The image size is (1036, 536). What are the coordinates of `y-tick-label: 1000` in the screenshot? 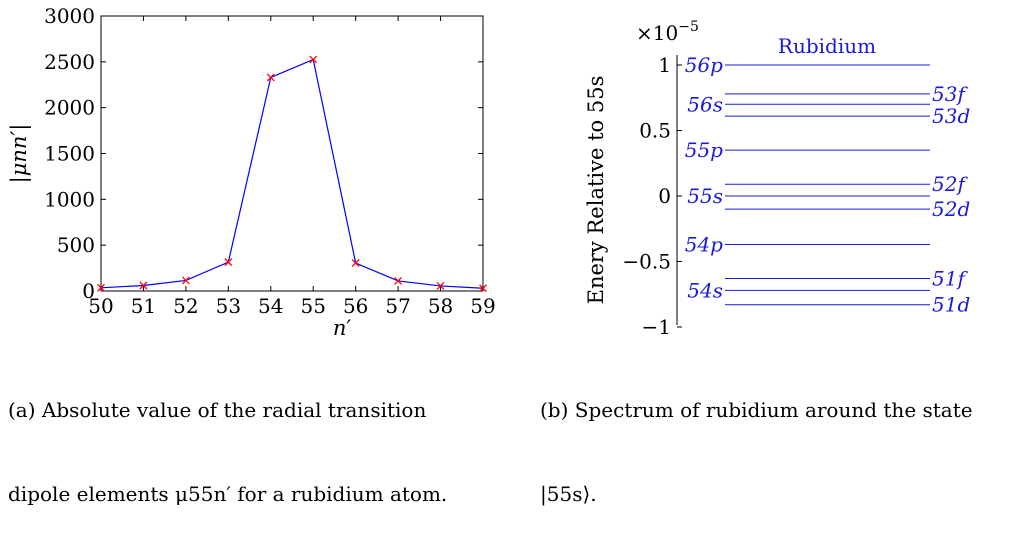 It's located at (69, 199).